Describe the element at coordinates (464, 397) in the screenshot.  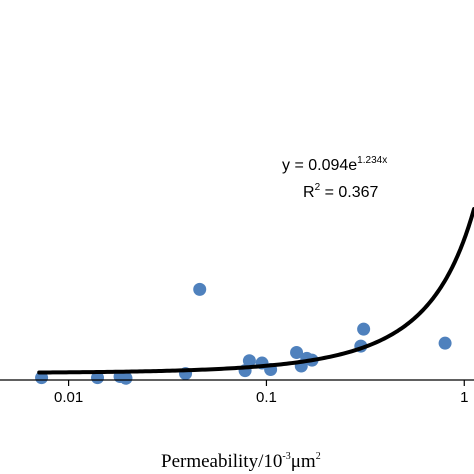
I see `x-tick-label: 1` at that location.